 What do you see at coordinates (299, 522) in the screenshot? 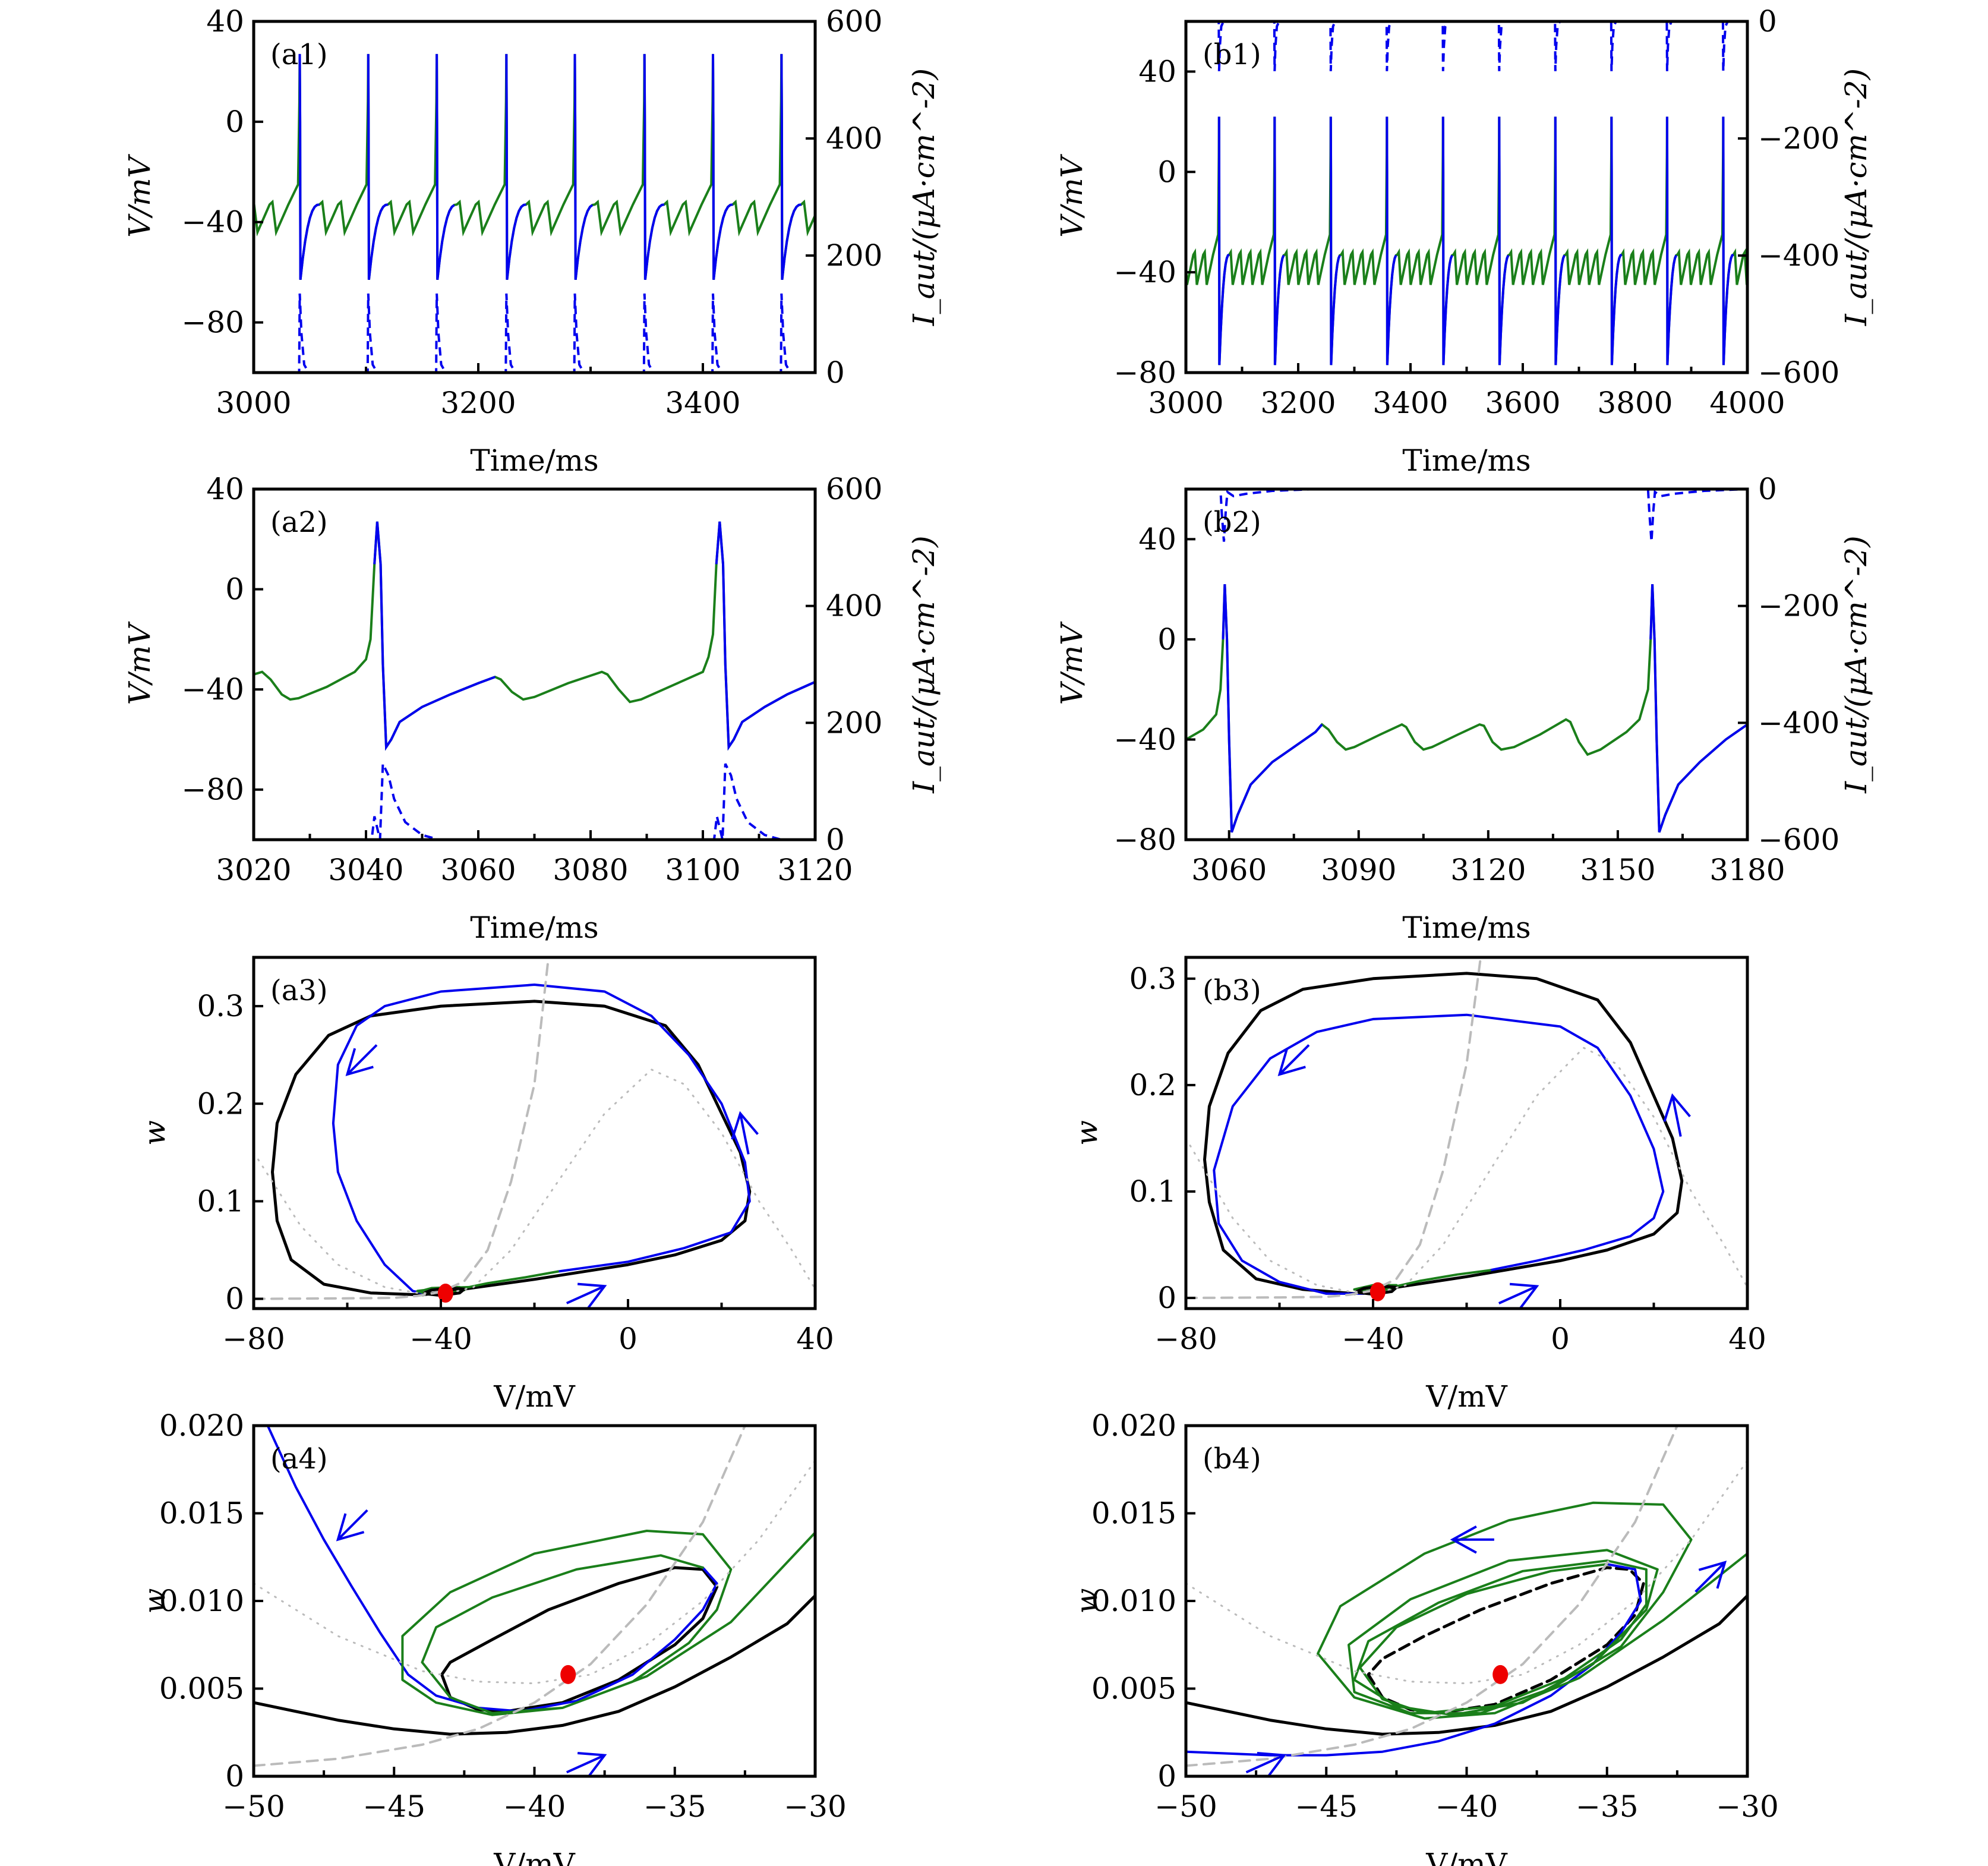
I see `panel-label: (a2)` at bounding box center [299, 522].